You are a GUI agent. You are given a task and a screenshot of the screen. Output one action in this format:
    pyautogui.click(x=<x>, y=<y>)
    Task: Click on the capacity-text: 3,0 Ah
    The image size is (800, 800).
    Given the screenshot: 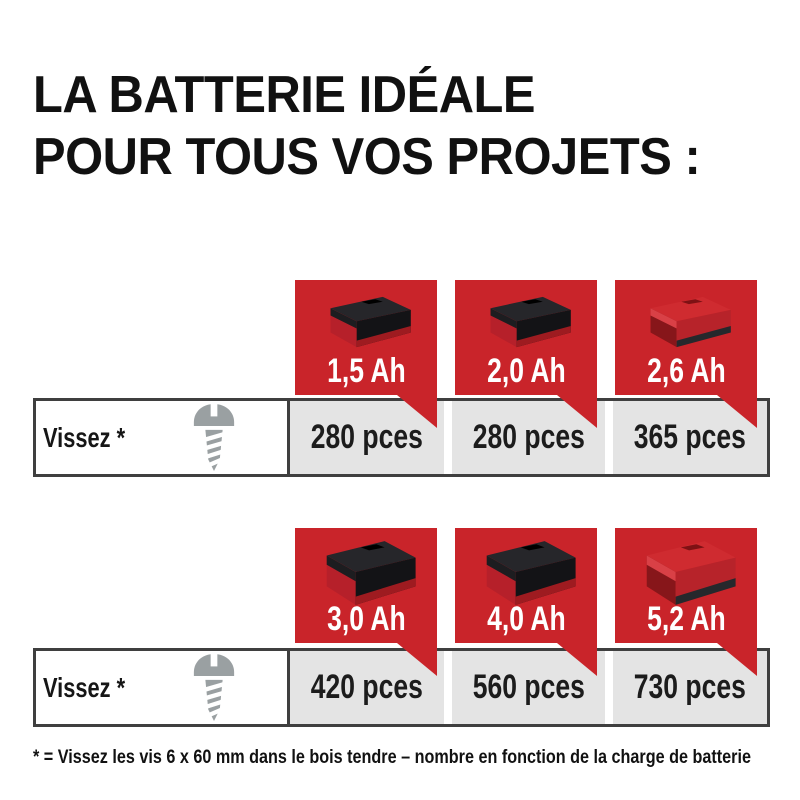 What is the action you would take?
    pyautogui.click(x=366, y=619)
    